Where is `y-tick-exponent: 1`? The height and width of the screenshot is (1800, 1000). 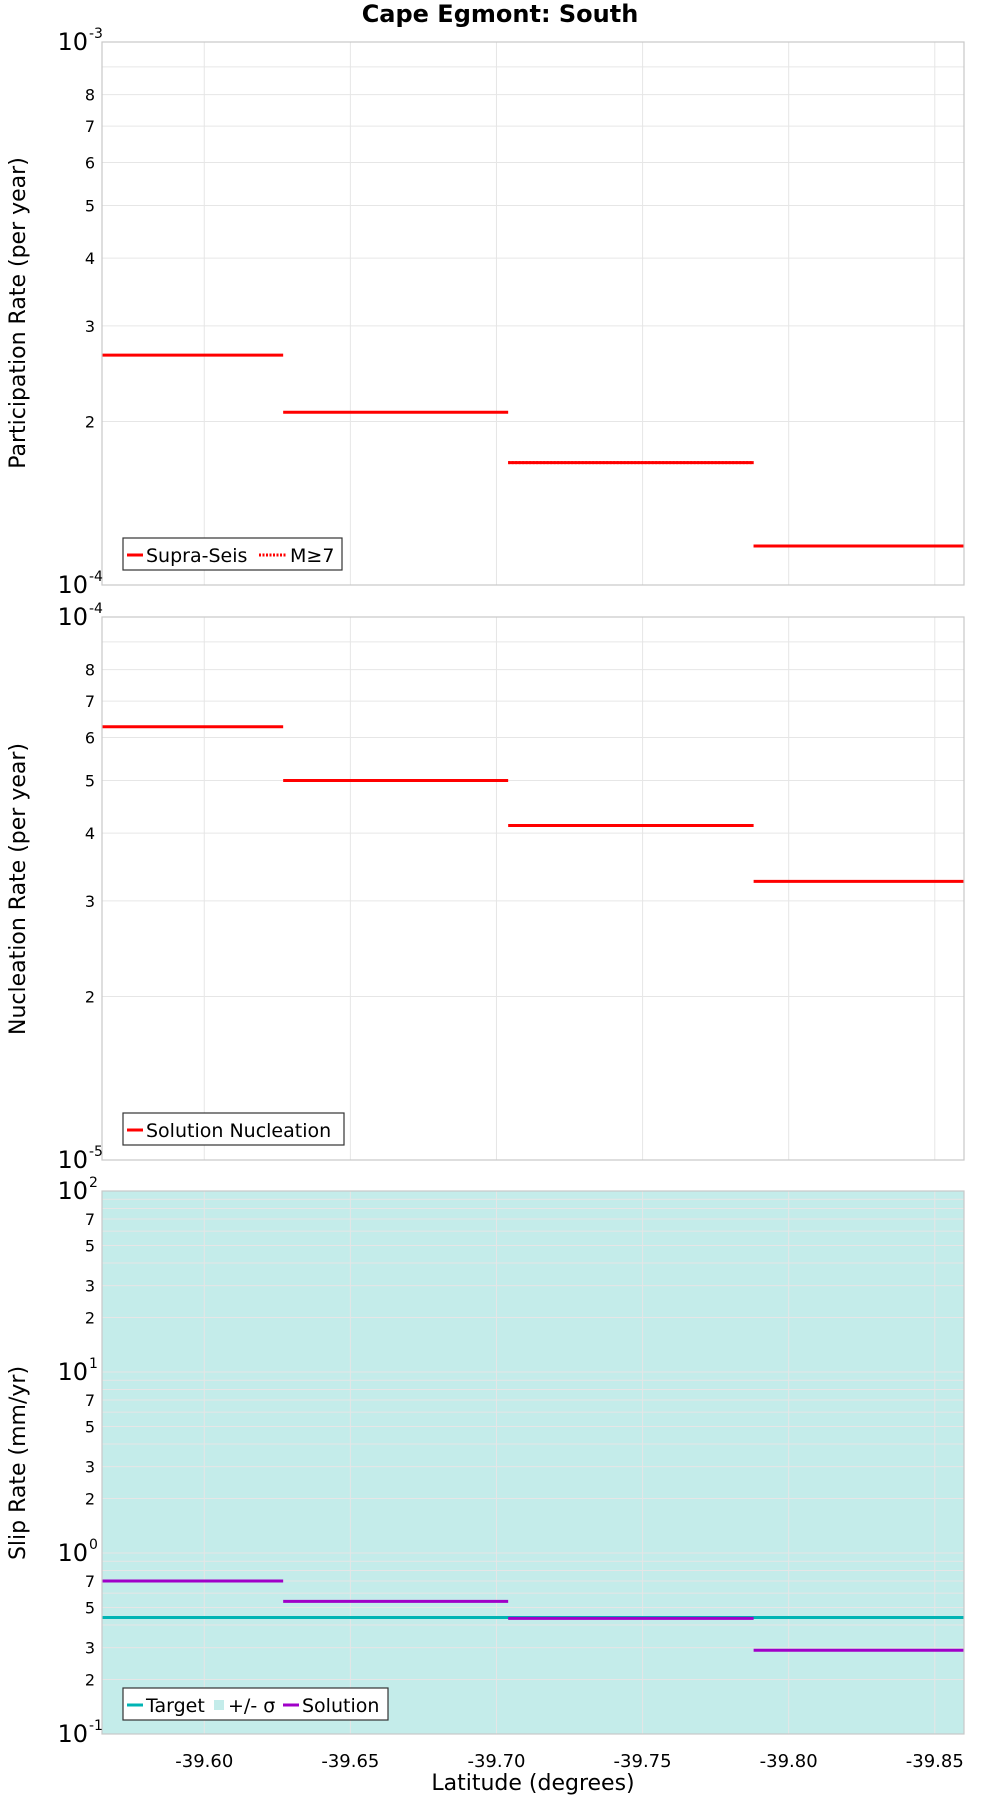
y-tick-exponent: 1 is located at coordinates (93, 1364).